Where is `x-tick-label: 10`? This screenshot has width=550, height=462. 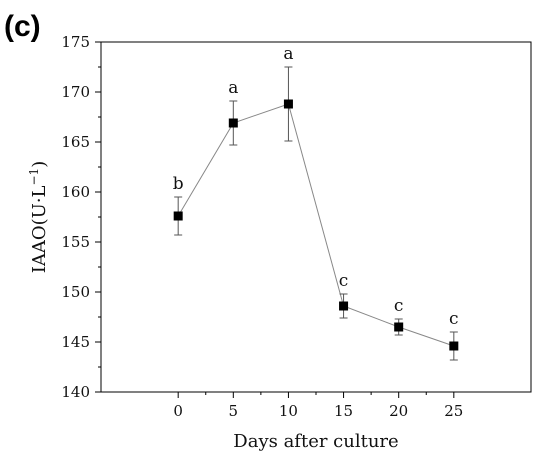
x-tick-label: 10 is located at coordinates (288, 411).